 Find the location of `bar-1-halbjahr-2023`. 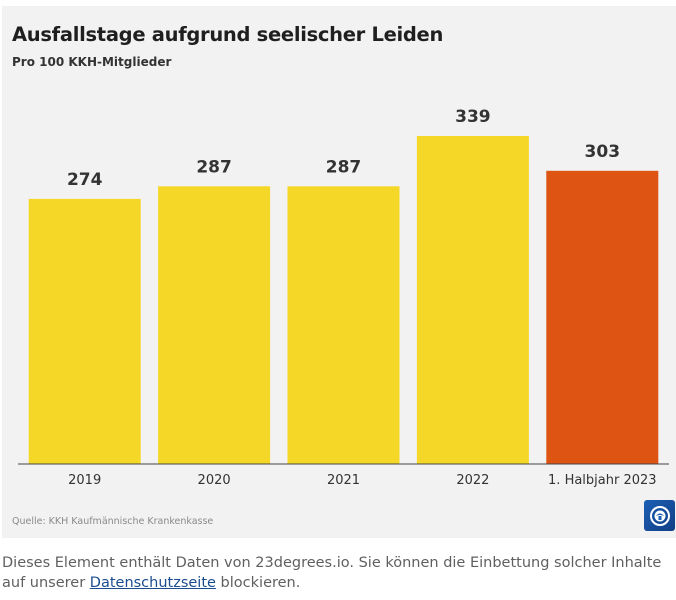

bar-1-halbjahr-2023 is located at coordinates (602, 317).